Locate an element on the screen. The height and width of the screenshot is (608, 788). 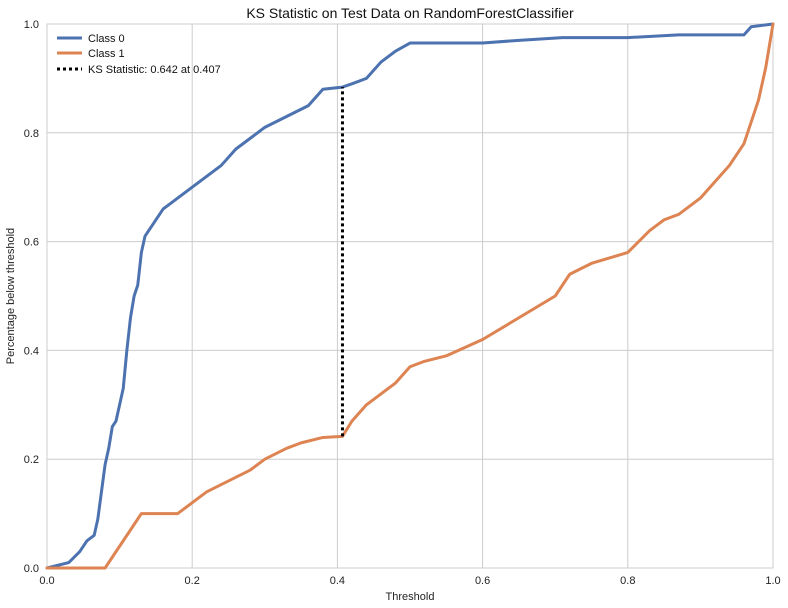
y-tick-label: 1.0 is located at coordinates (31, 25).